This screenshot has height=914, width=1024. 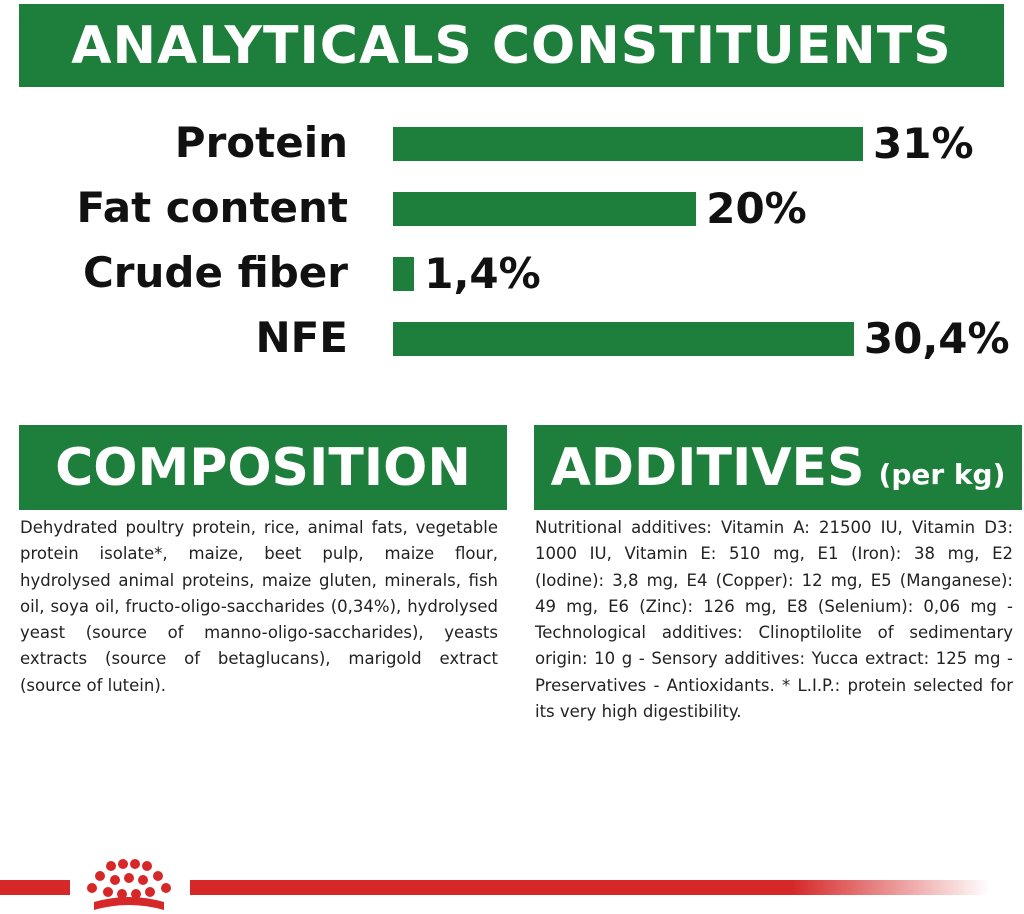 I want to click on additives-subtitle: (per kg), so click(x=942, y=474).